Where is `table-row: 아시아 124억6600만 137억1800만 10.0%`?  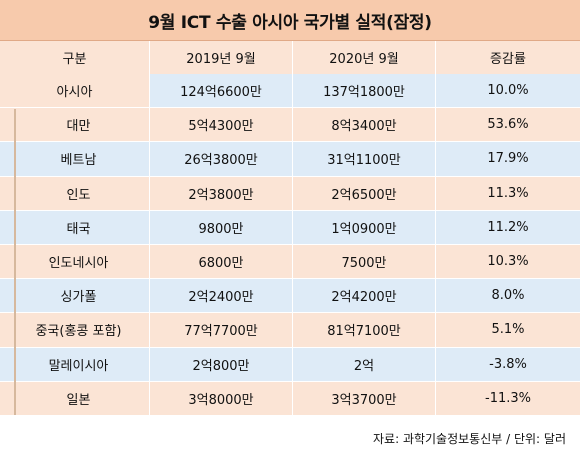
table-row: 아시아 124억6600만 137억1800만 10.0% is located at coordinates (290, 91).